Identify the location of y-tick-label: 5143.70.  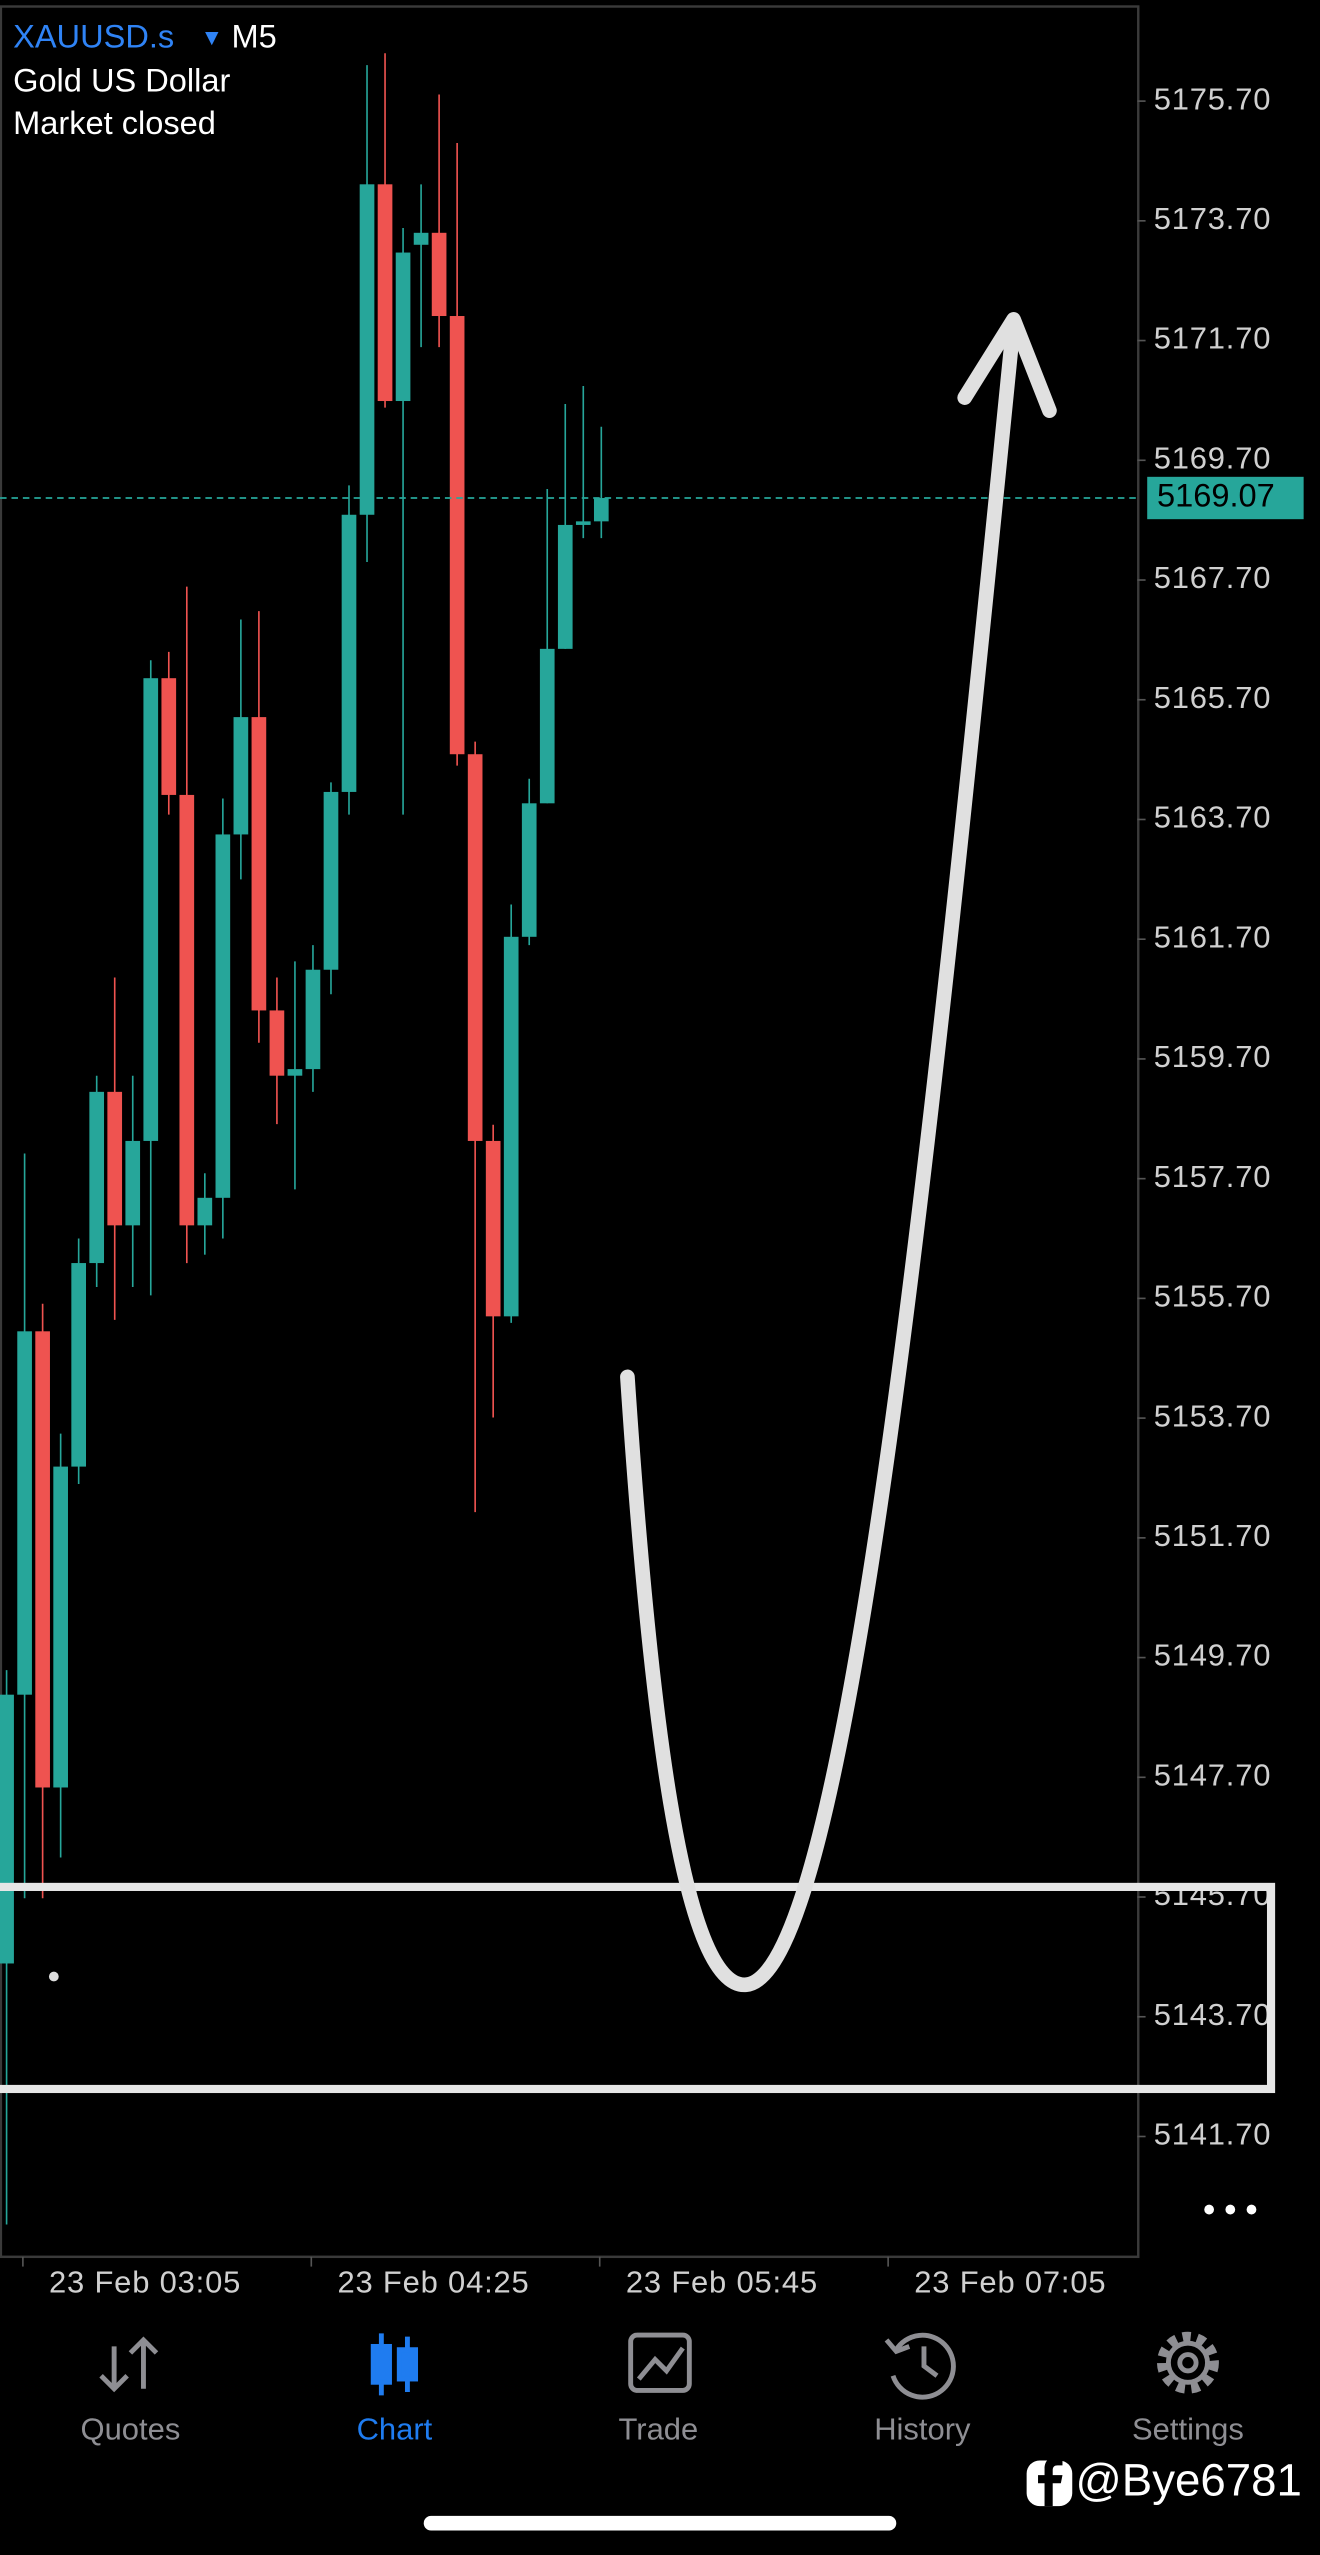
(1213, 2014).